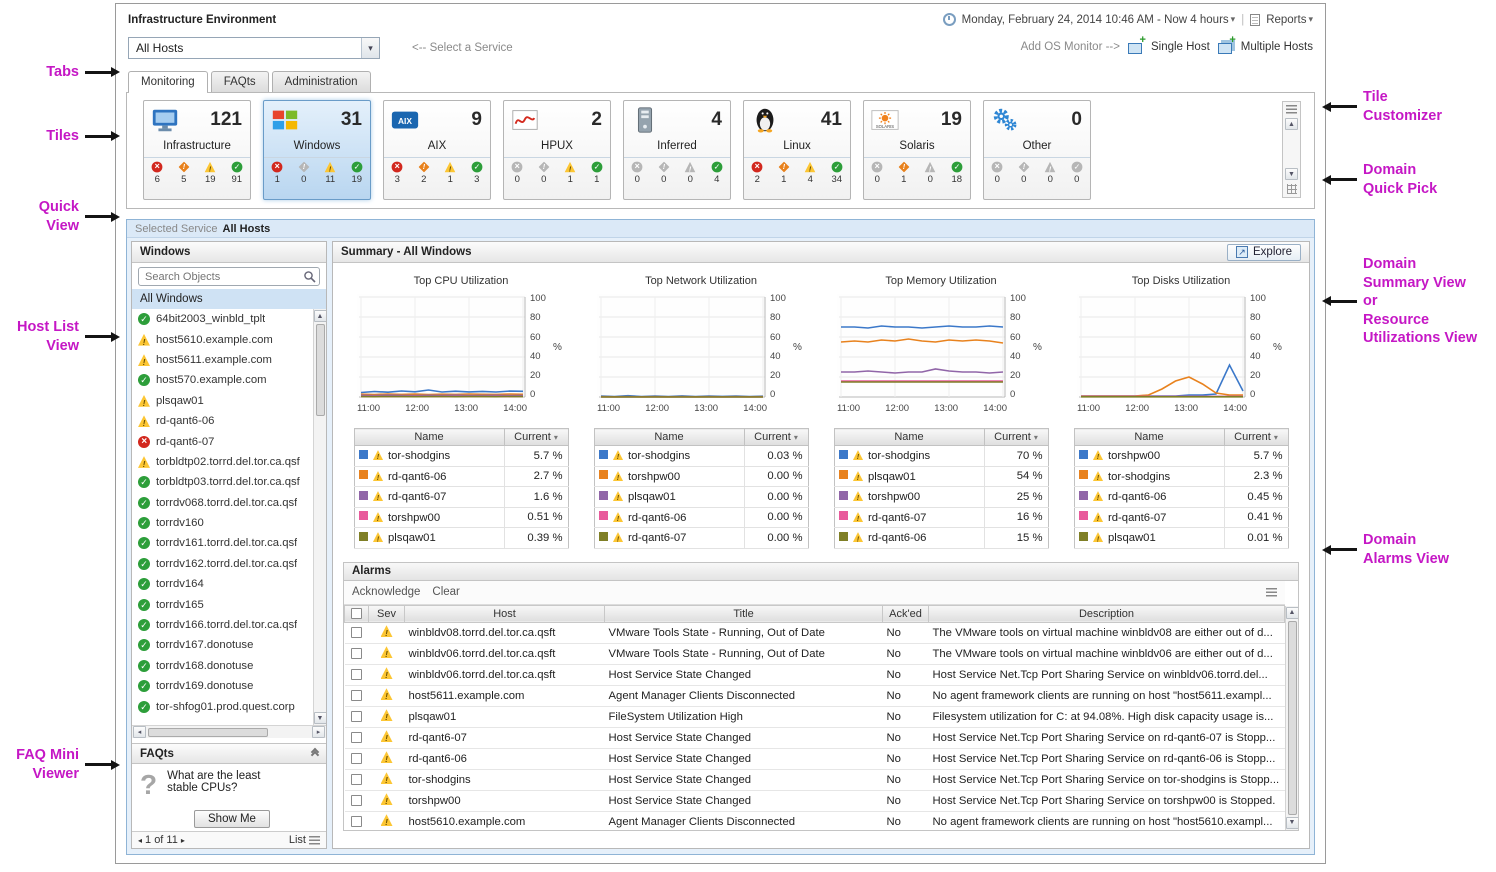 This screenshot has width=1496, height=872. Describe the element at coordinates (797, 150) in the screenshot. I see `tile-linux: 41 Linux 2 1 4 34` at that location.